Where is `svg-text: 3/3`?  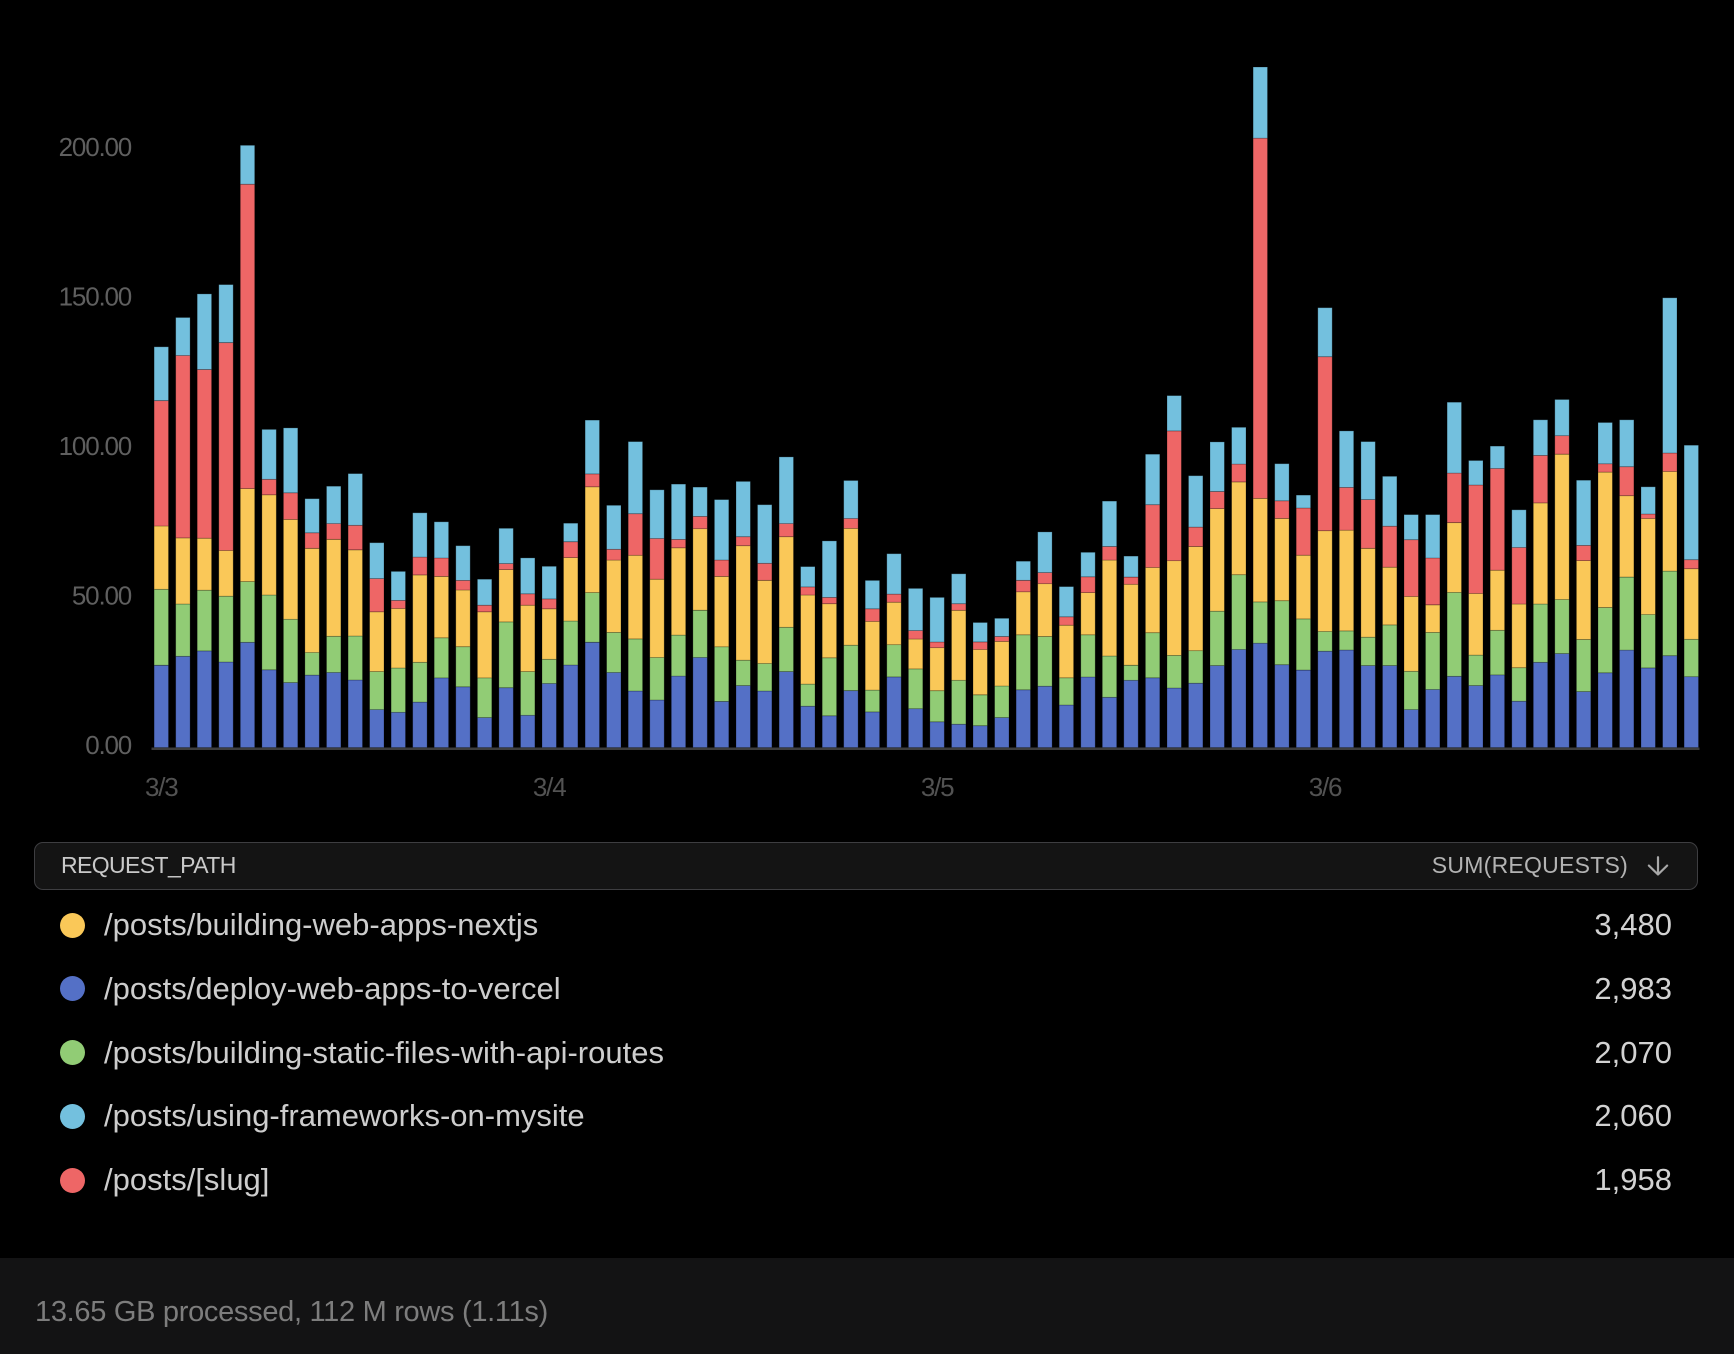 svg-text: 3/3 is located at coordinates (161, 787).